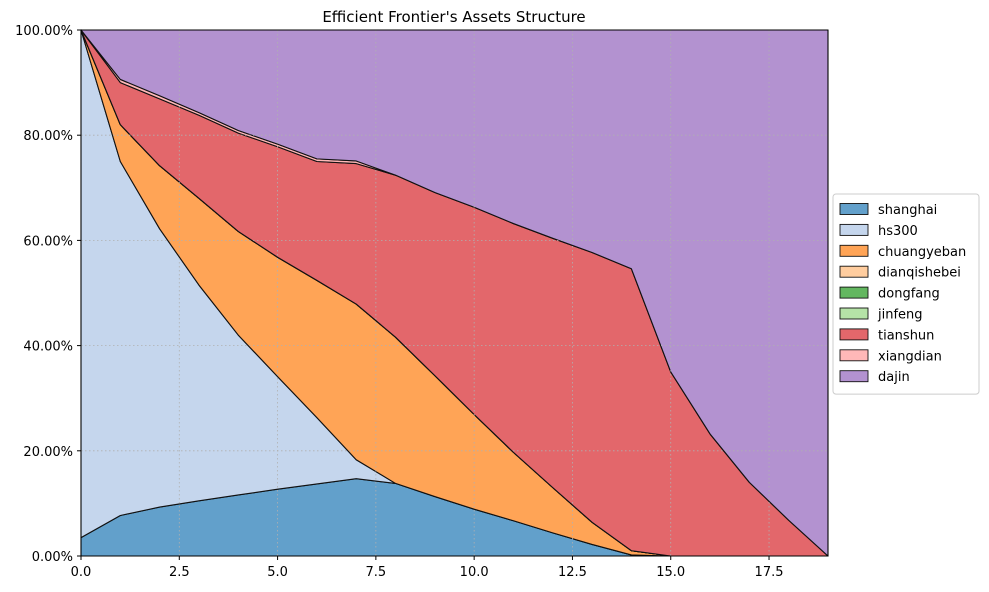 The height and width of the screenshot is (592, 989). What do you see at coordinates (48, 241) in the screenshot?
I see `y-tick-label: 60.00%` at bounding box center [48, 241].